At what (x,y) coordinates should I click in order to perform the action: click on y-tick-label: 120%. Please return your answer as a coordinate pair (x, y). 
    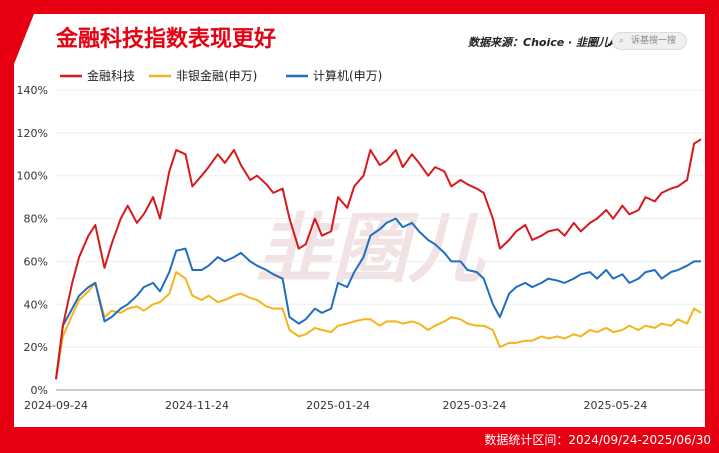
    Looking at the image, I should click on (32, 133).